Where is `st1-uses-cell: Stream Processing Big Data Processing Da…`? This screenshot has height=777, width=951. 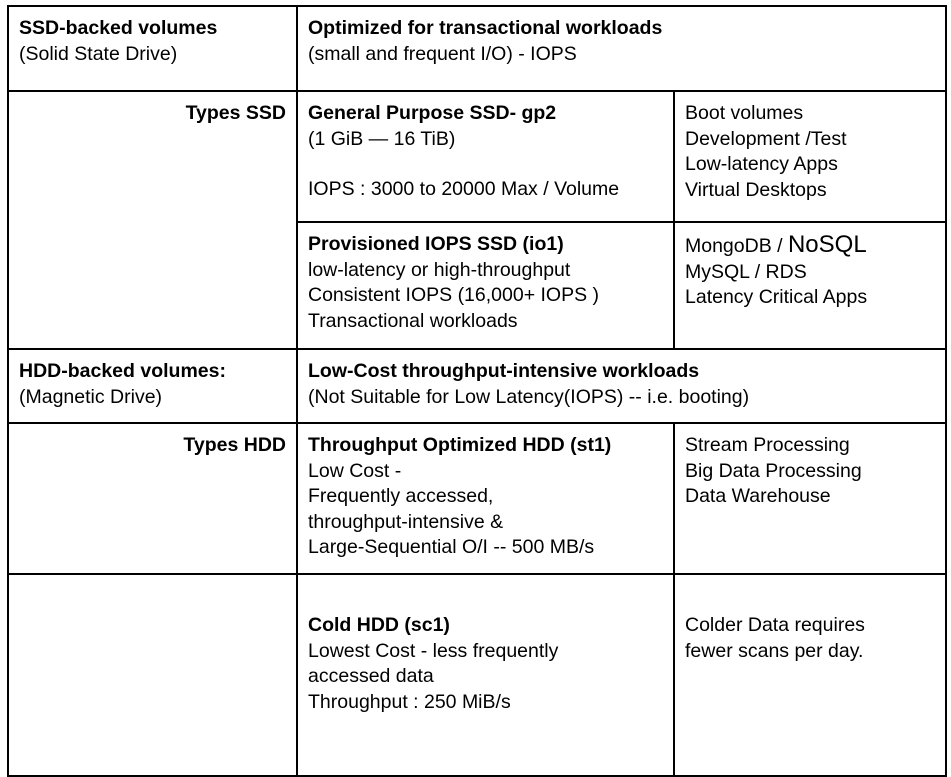 st1-uses-cell: Stream Processing Big Data Processing Da… is located at coordinates (810, 498).